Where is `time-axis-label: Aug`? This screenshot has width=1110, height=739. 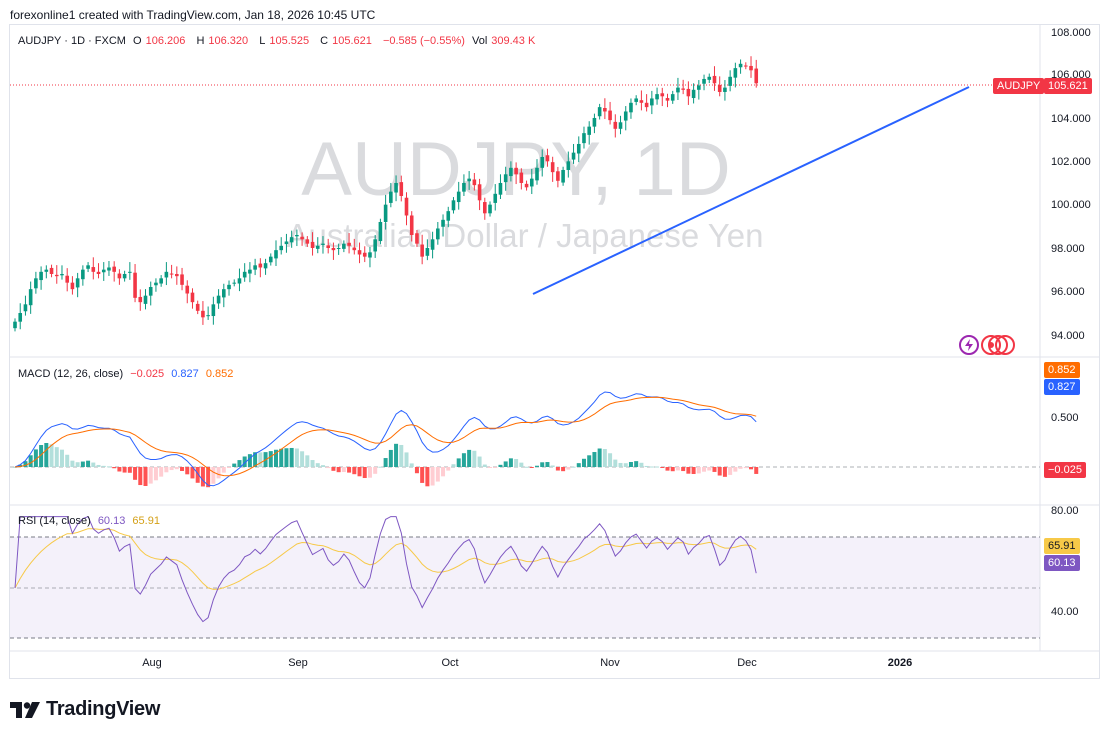 time-axis-label: Aug is located at coordinates (152, 663).